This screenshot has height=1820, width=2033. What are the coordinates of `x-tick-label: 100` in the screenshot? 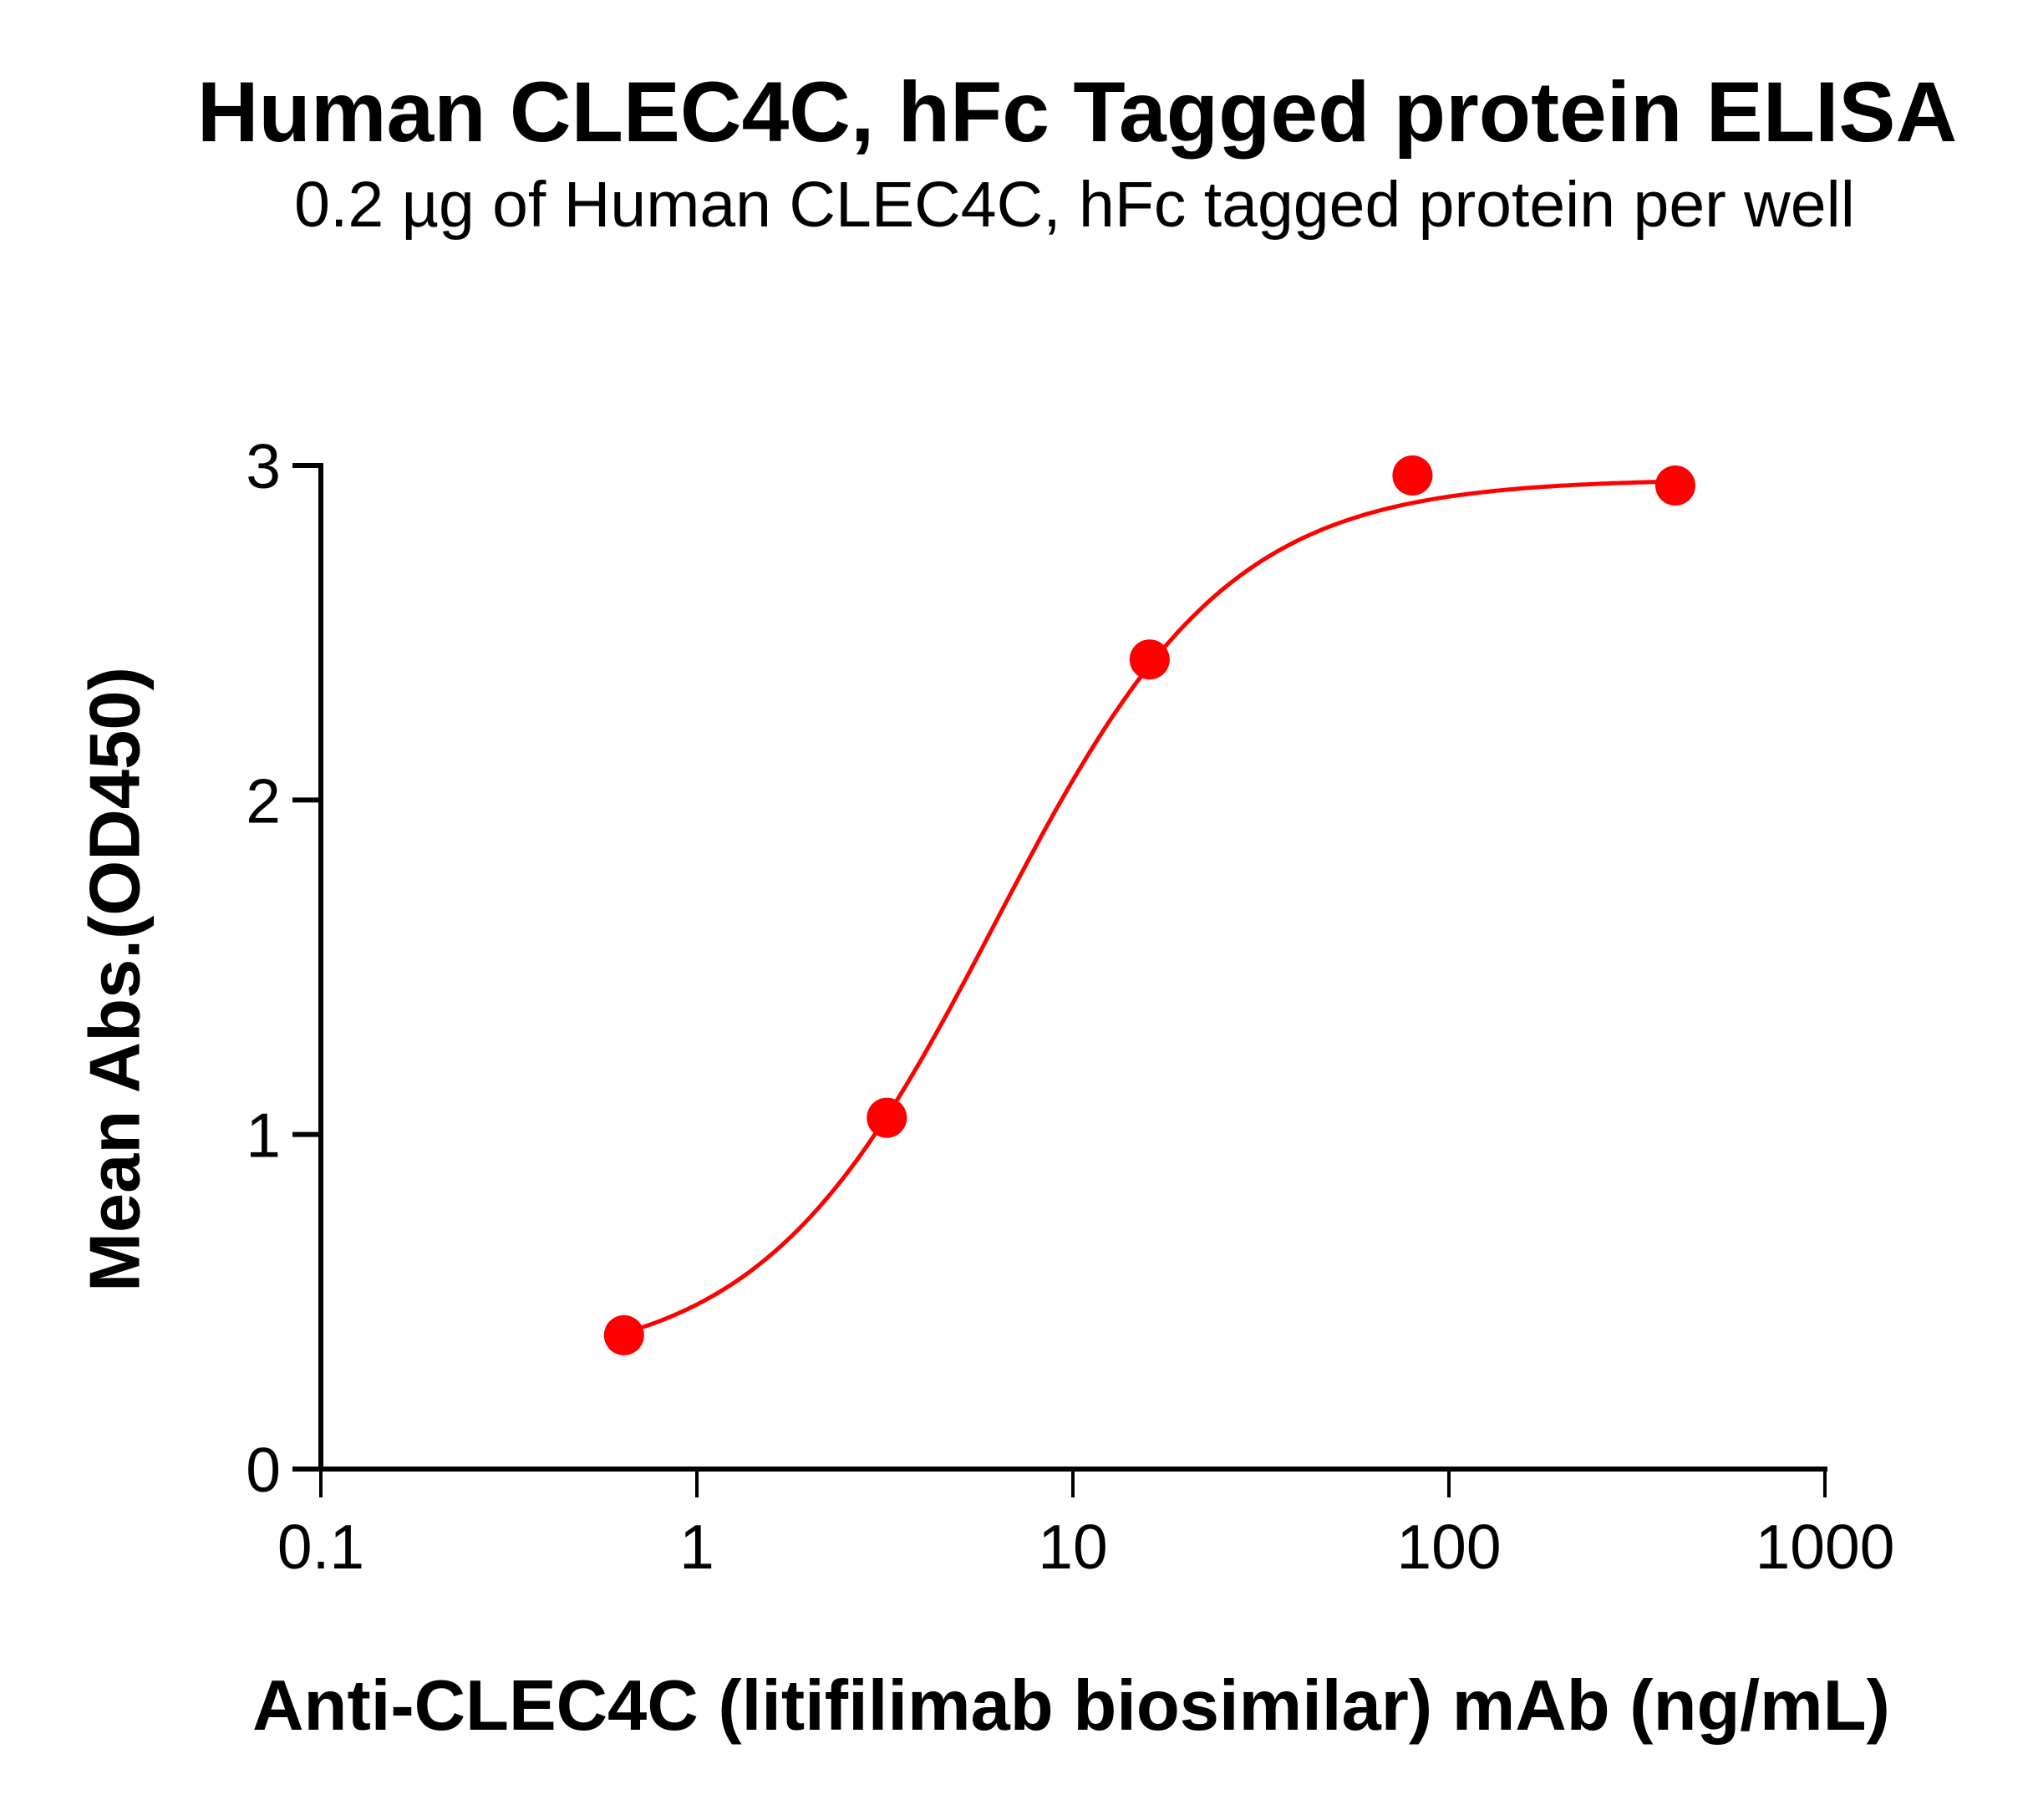 It's located at (1448, 1547).